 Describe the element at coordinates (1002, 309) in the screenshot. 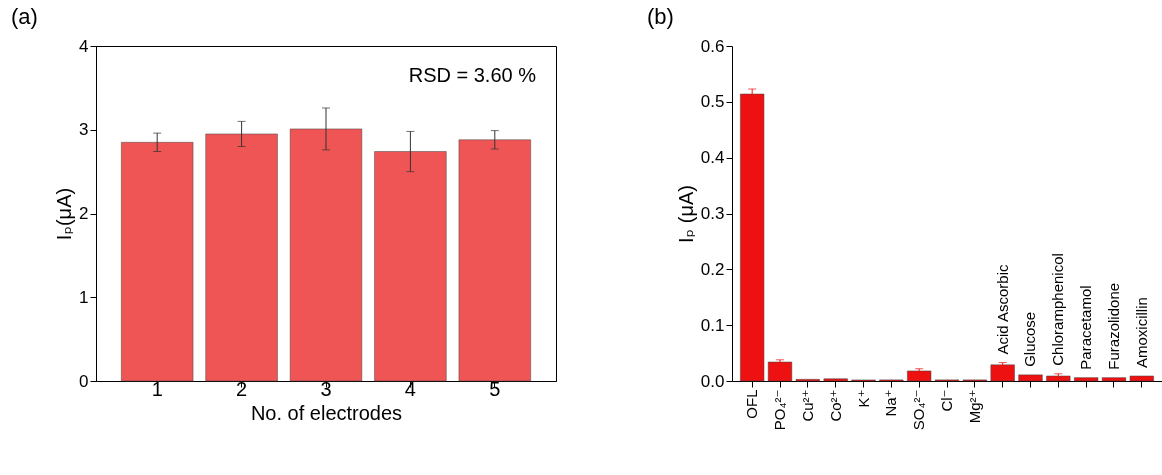

I see `x-tick-label: Acid Ascorbic` at that location.